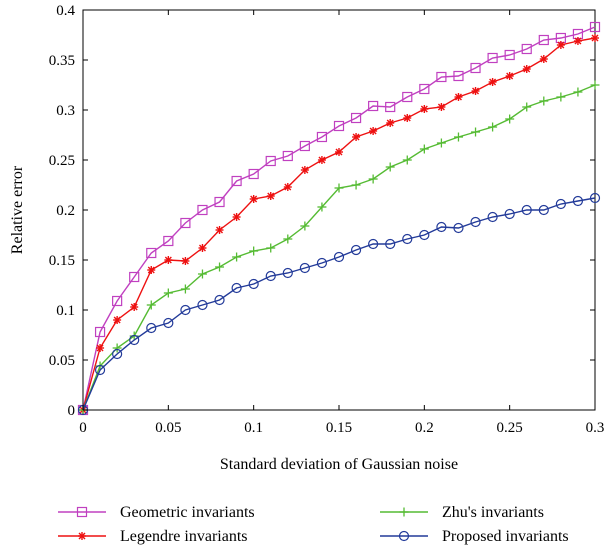 The height and width of the screenshot is (552, 609). I want to click on legend-label: Proposed invariants, so click(505, 536).